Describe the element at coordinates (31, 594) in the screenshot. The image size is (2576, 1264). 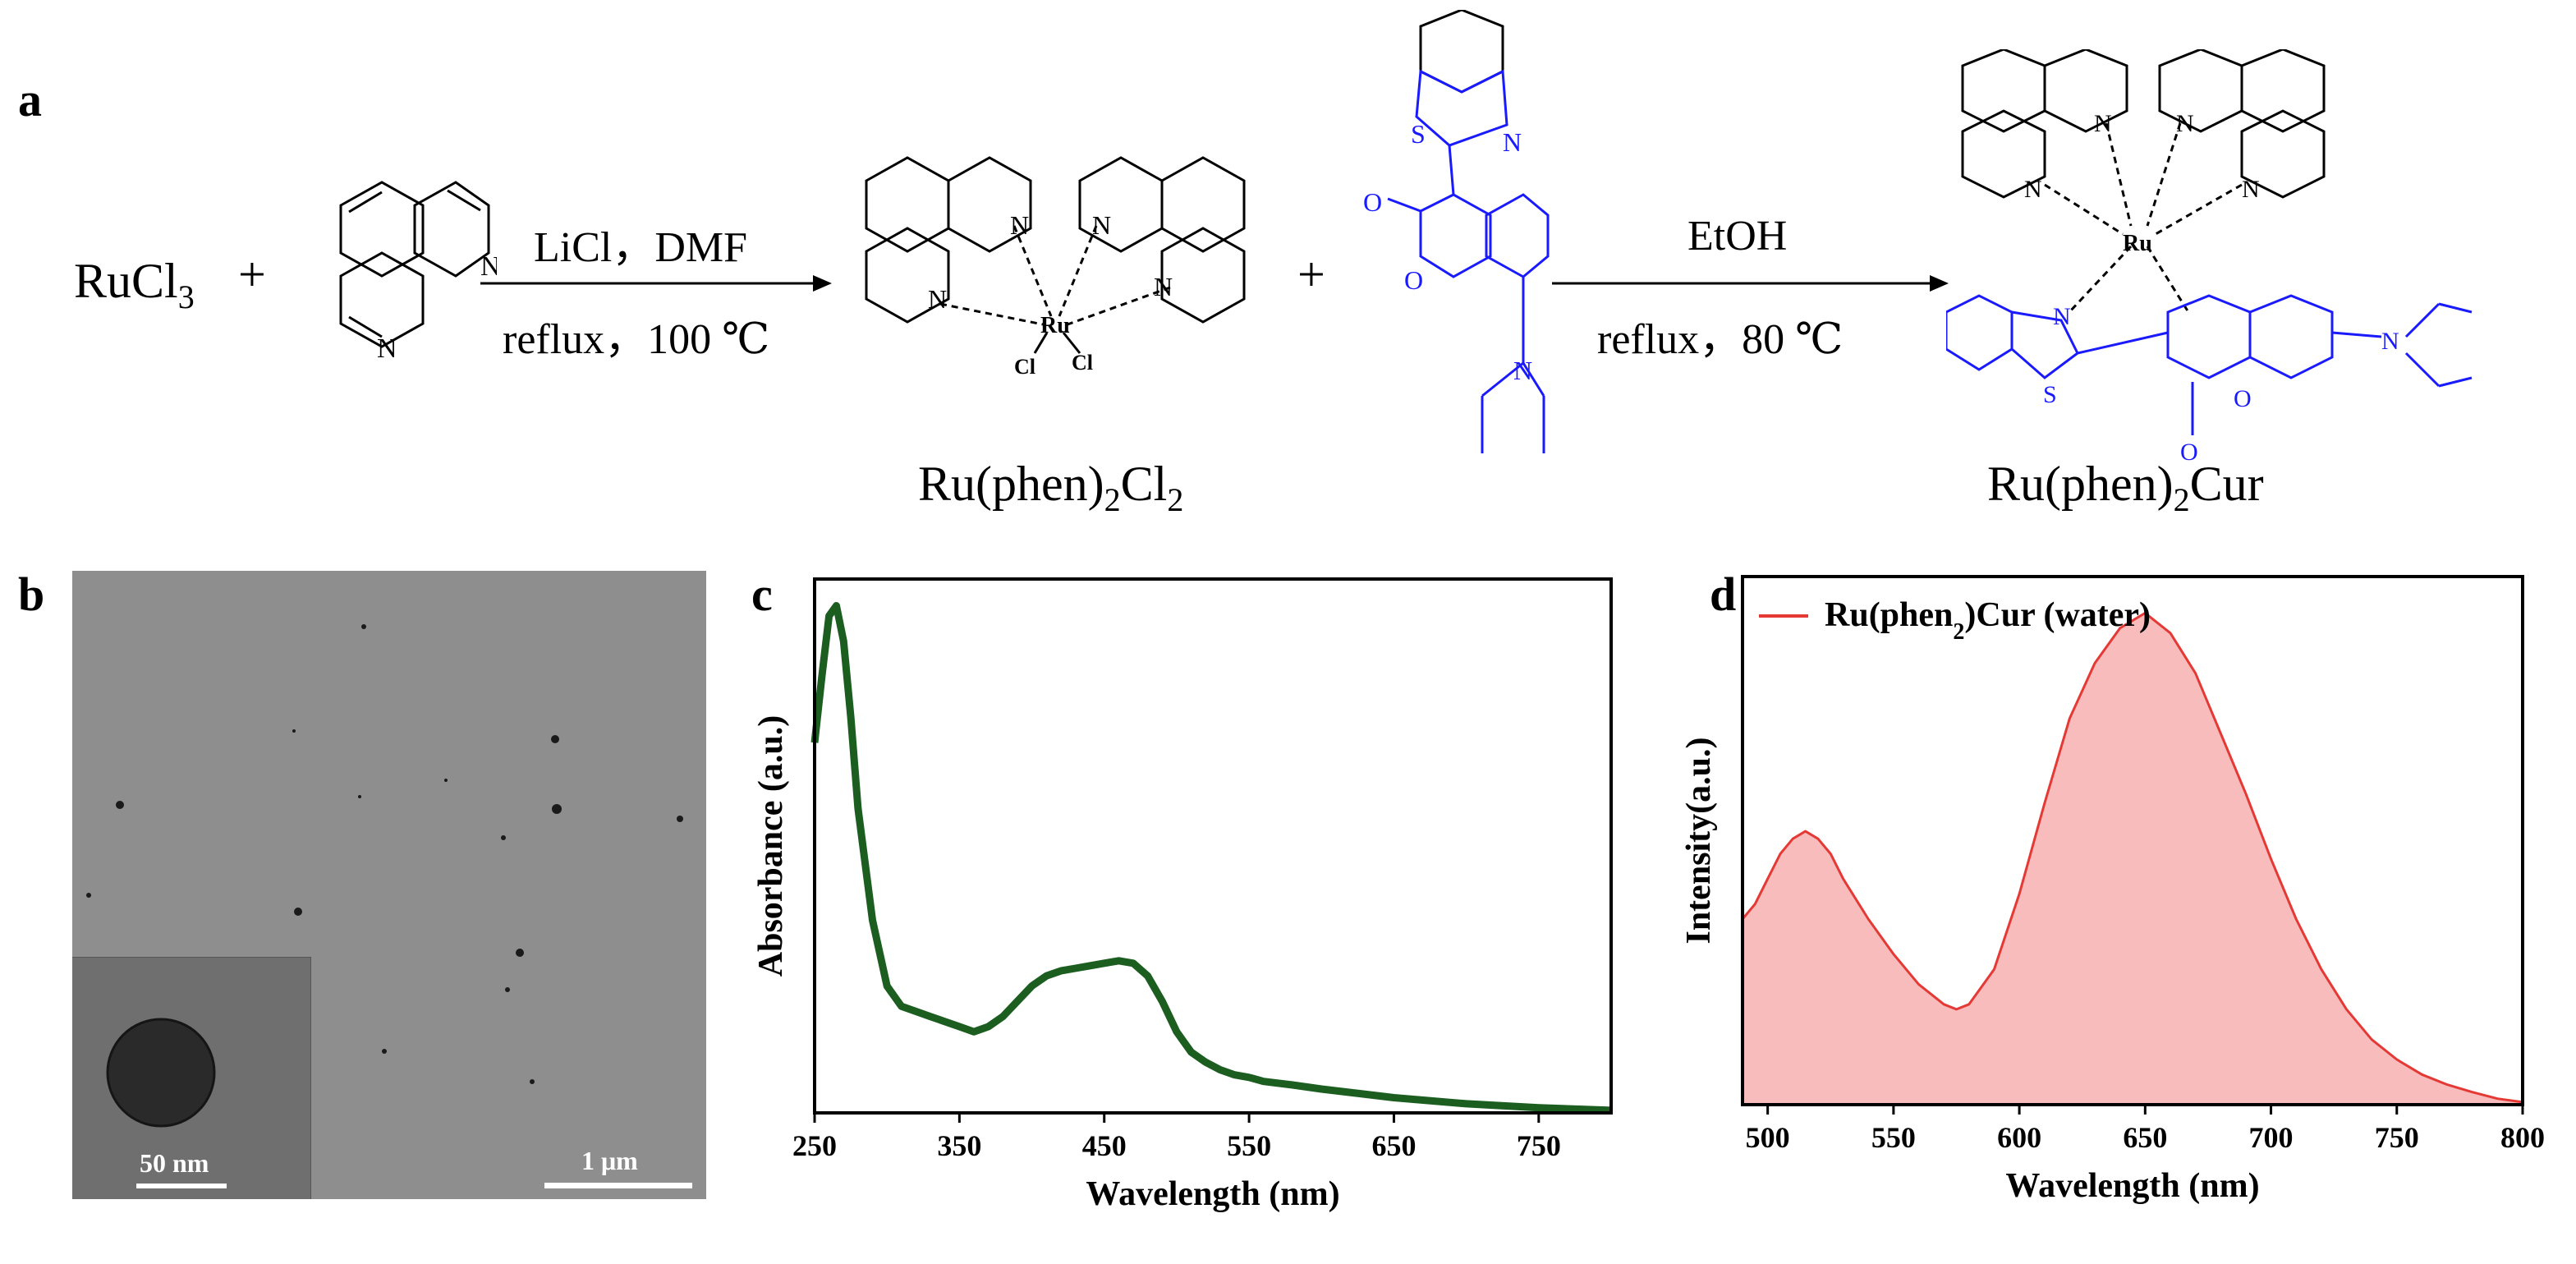
I see `panel-label-b: b` at that location.